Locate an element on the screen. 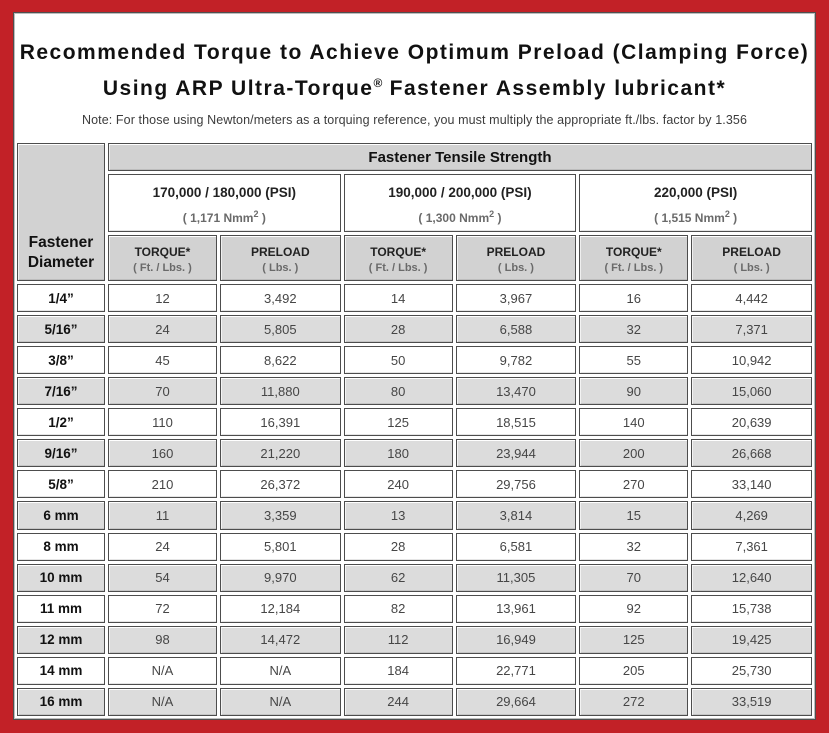  psi-group-1-header: 170,000 / 180,000 (PSI) ( 1,171 Nmm2 ) is located at coordinates (224, 203).